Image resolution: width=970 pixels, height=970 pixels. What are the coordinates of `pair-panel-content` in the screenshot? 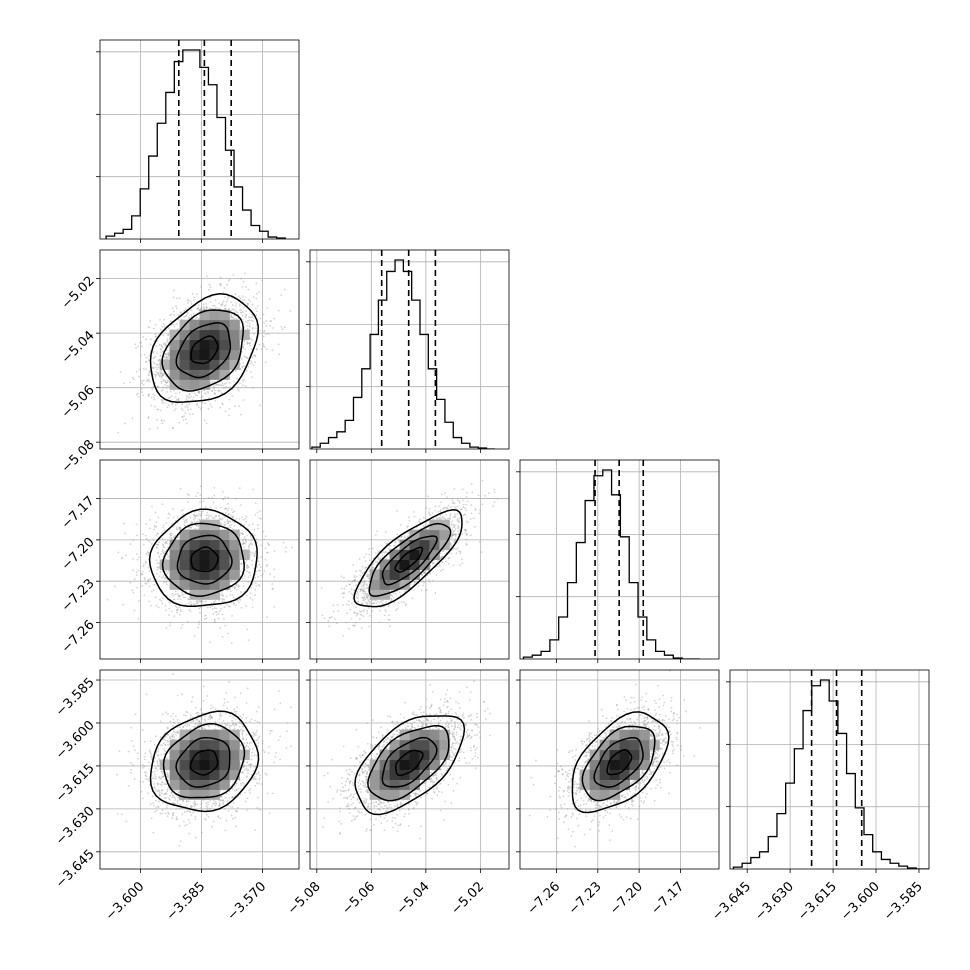 It's located at (199, 559).